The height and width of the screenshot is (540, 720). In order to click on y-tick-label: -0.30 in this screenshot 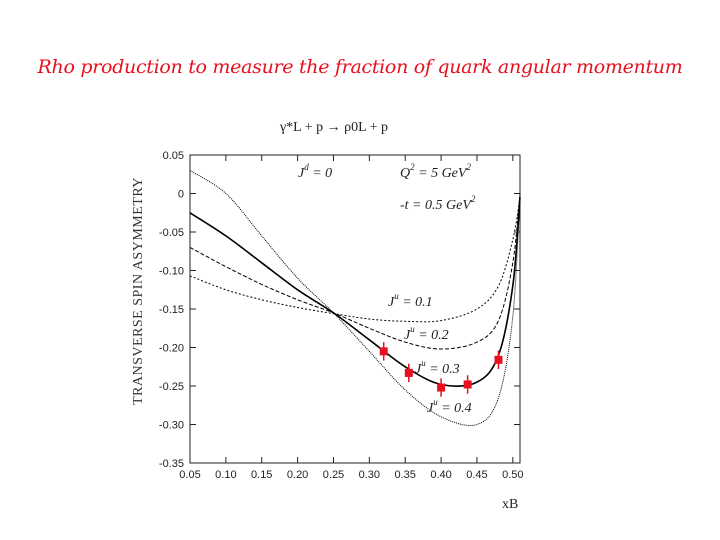, I will do `click(171, 426)`.